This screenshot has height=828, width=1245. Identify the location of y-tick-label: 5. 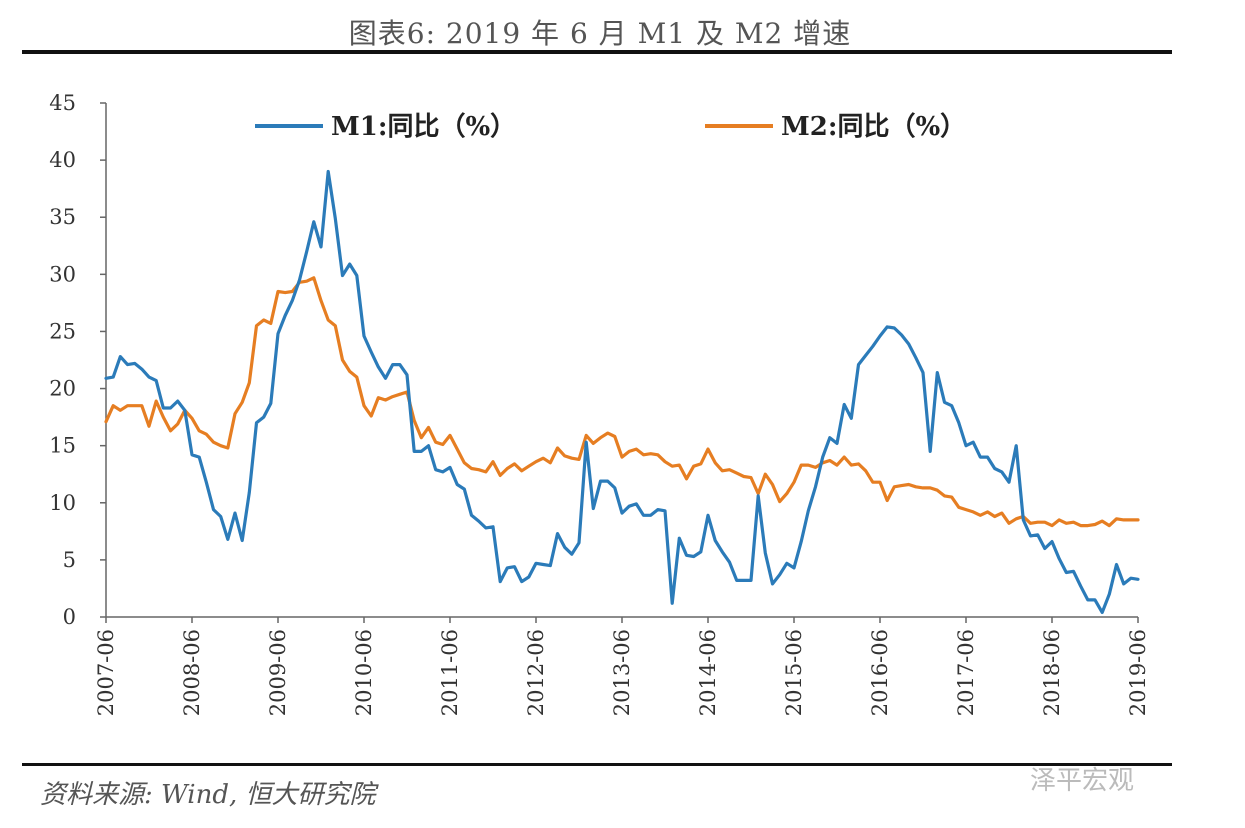
(69, 560).